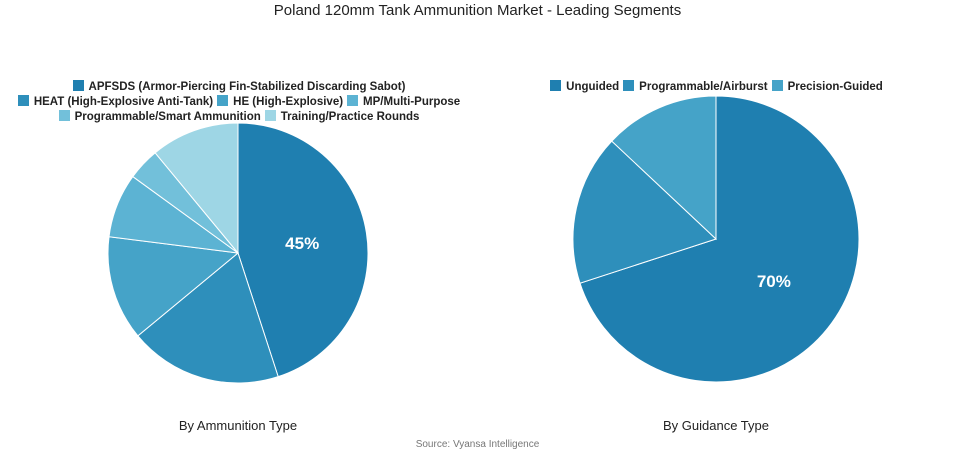  What do you see at coordinates (167, 117) in the screenshot?
I see `legend-label: Programmable/Smart Ammunition` at bounding box center [167, 117].